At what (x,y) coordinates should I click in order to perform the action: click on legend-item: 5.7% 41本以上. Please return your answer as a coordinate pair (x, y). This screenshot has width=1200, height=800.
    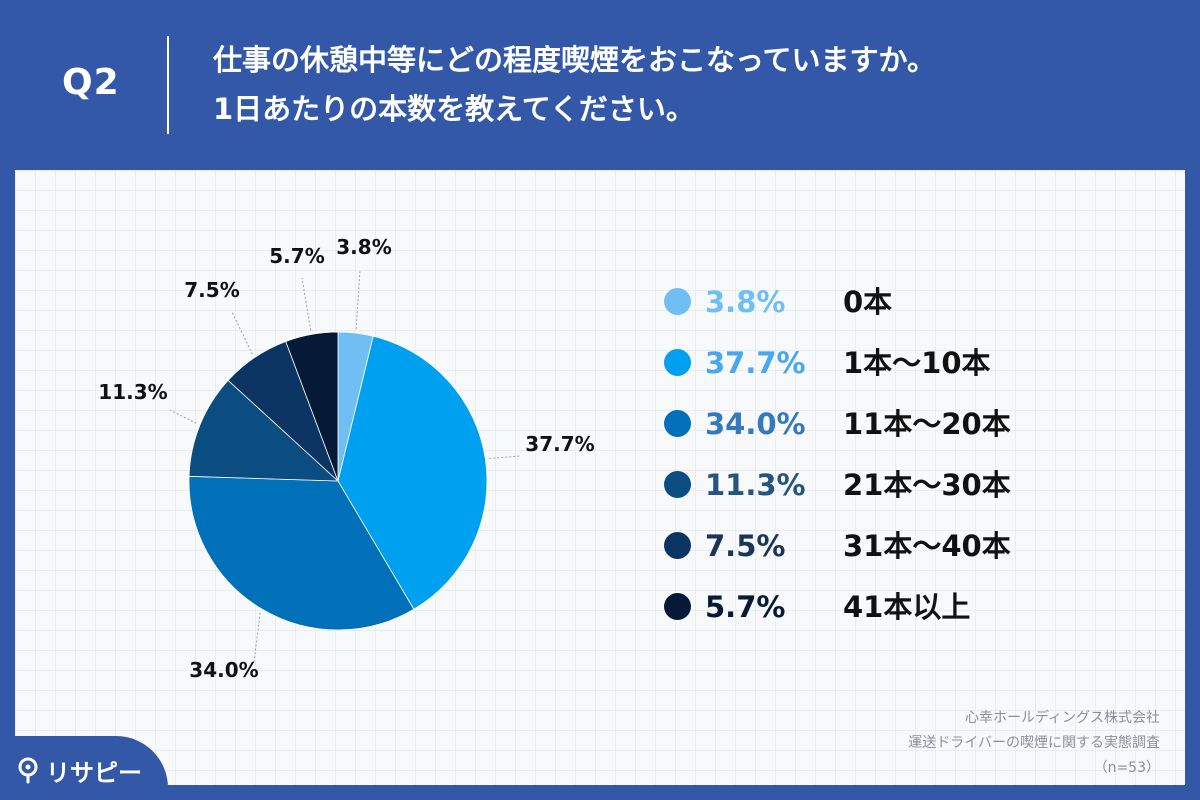
    Looking at the image, I should click on (863, 607).